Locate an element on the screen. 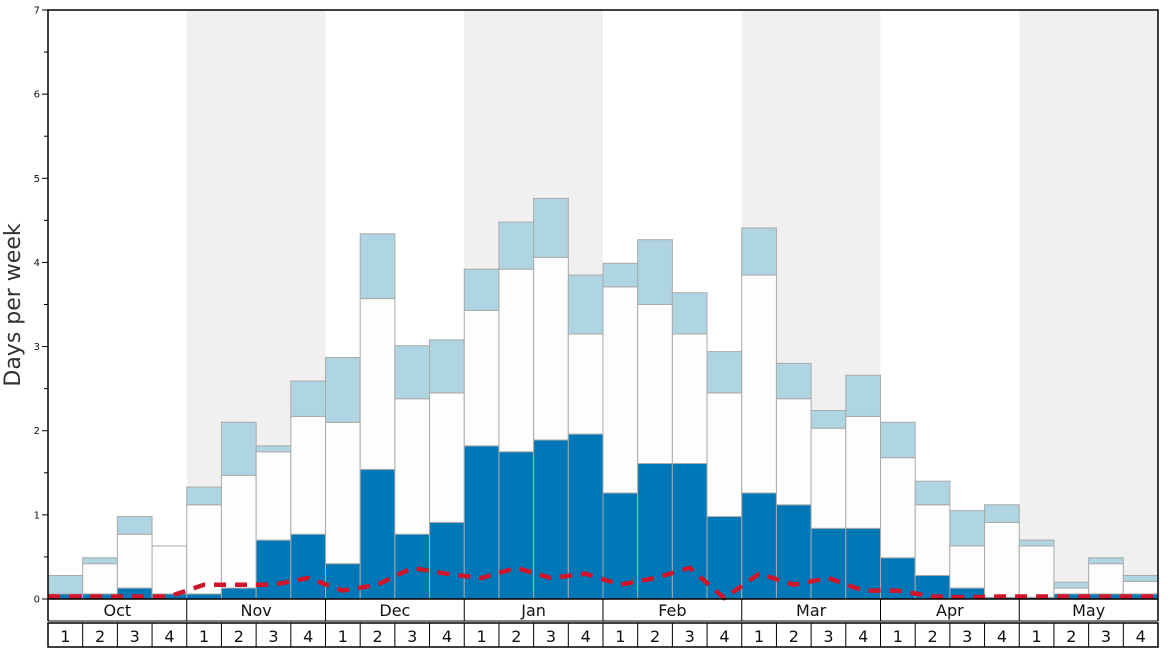 The image size is (1168, 648). y-tick-label: 1 is located at coordinates (37, 515).